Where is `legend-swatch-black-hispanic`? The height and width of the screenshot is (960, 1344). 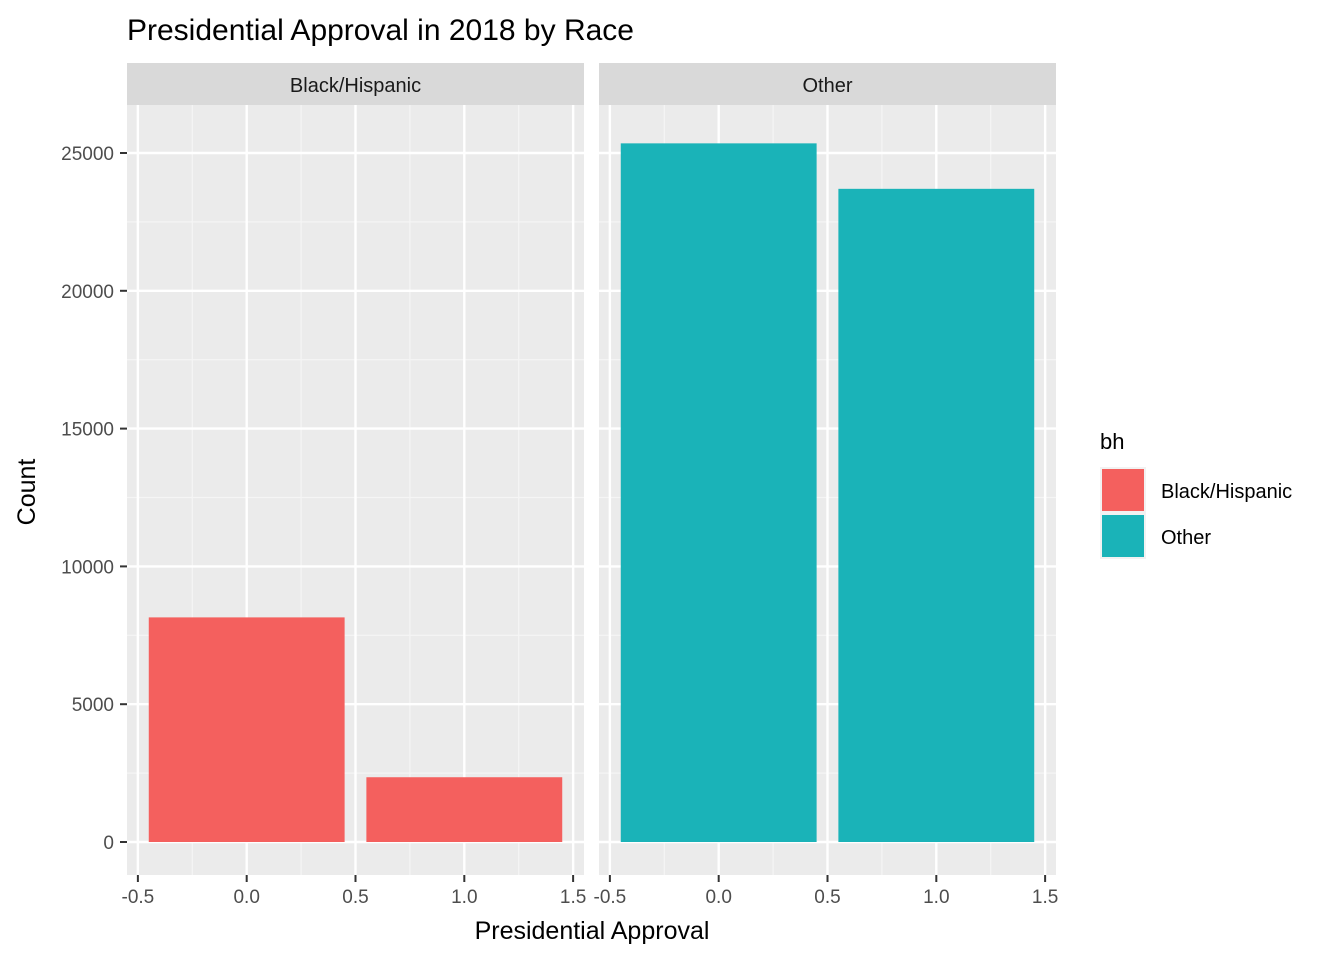
legend-swatch-black-hispanic is located at coordinates (1123, 490).